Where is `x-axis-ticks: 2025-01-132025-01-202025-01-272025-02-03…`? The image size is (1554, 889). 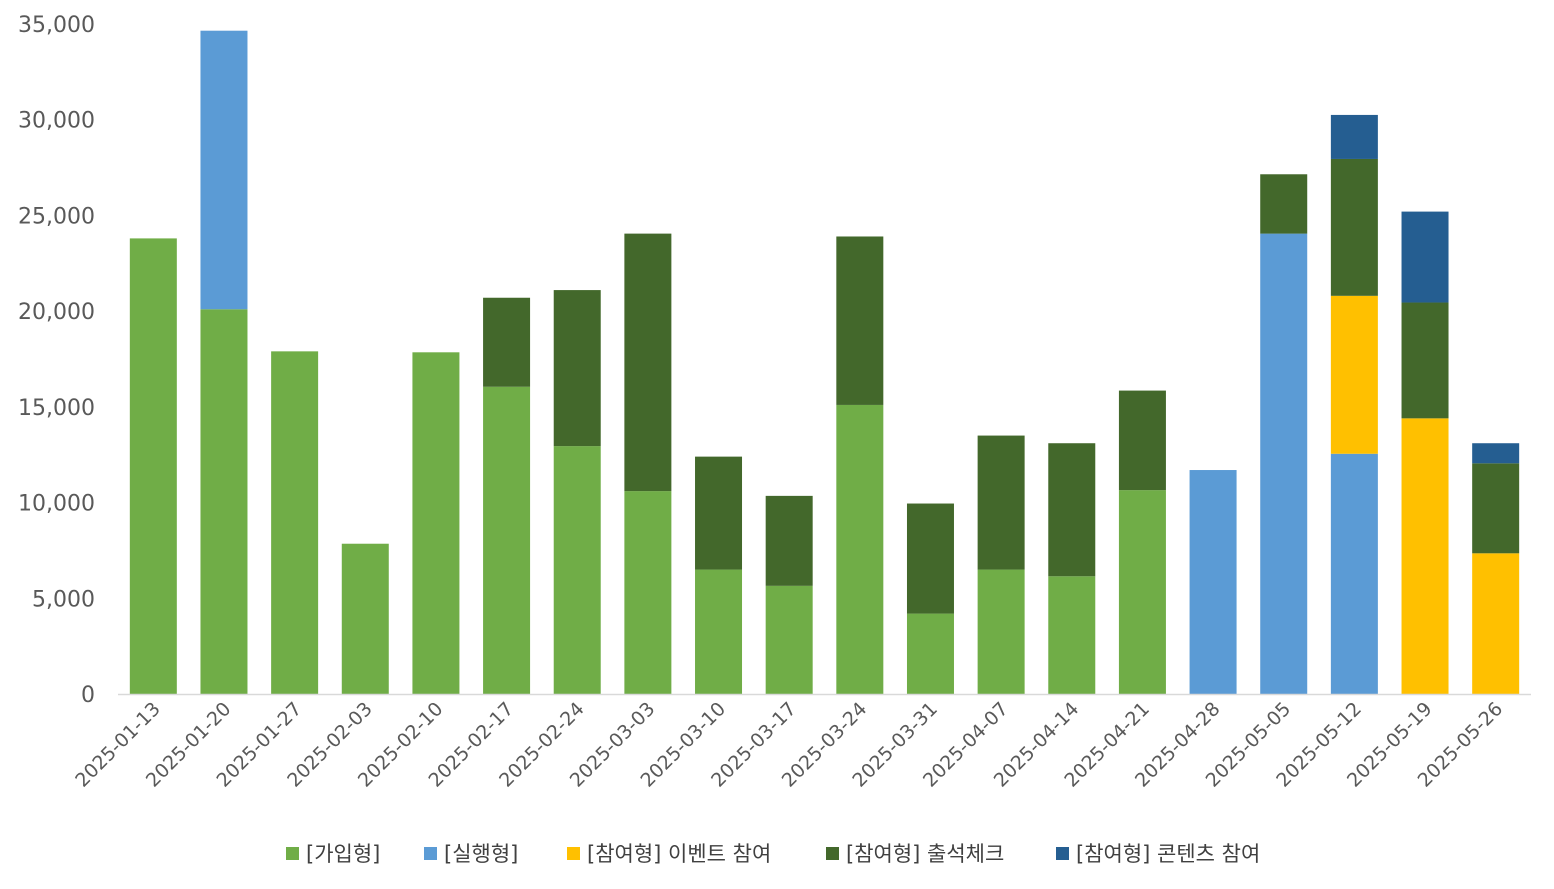 x-axis-ticks: 2025-01-132025-01-202025-01-272025-02-03… is located at coordinates (789, 745).